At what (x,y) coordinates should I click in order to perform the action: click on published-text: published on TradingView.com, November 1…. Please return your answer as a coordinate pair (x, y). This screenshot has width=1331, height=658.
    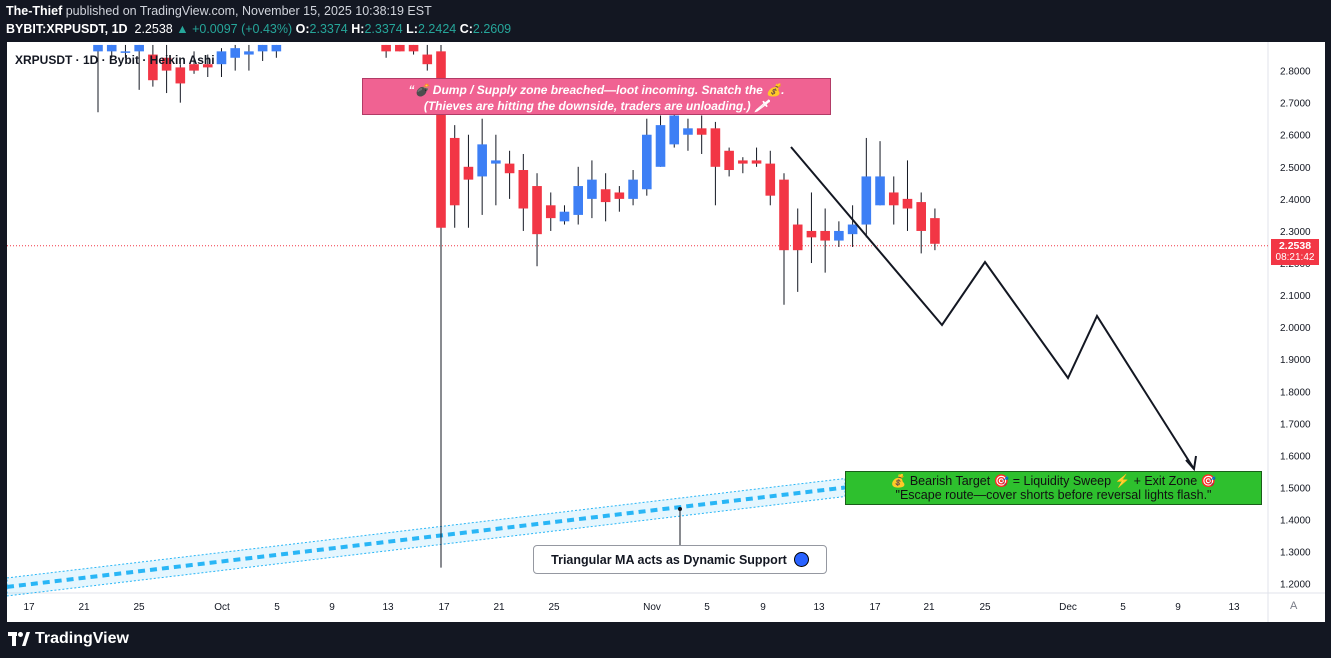
    Looking at the image, I should click on (248, 11).